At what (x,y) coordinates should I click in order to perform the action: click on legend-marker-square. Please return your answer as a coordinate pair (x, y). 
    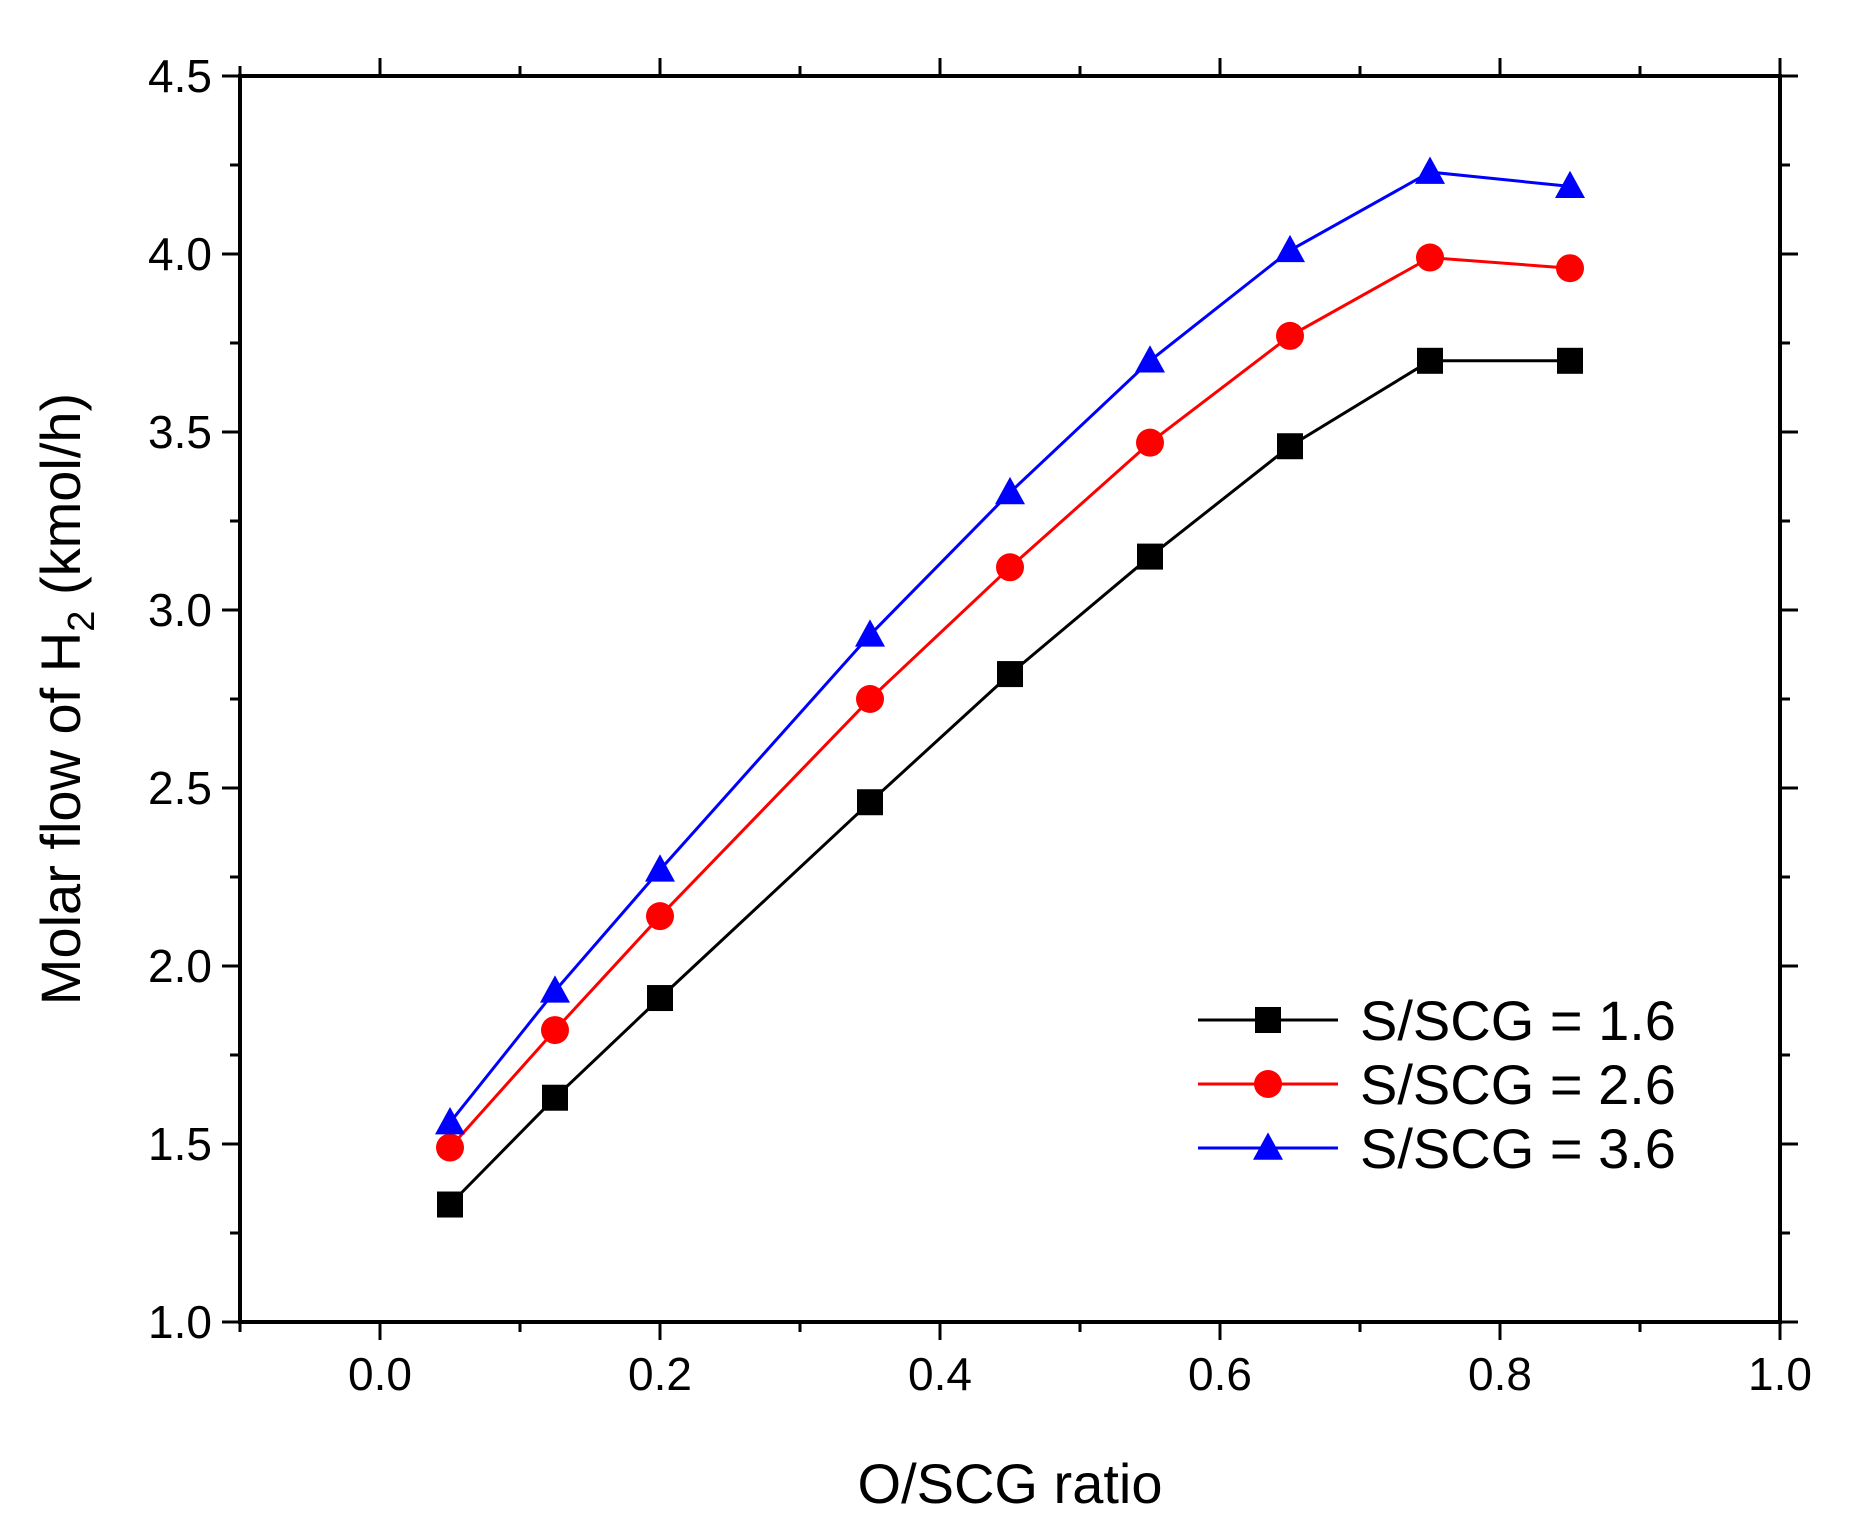
    Looking at the image, I should click on (1268, 1020).